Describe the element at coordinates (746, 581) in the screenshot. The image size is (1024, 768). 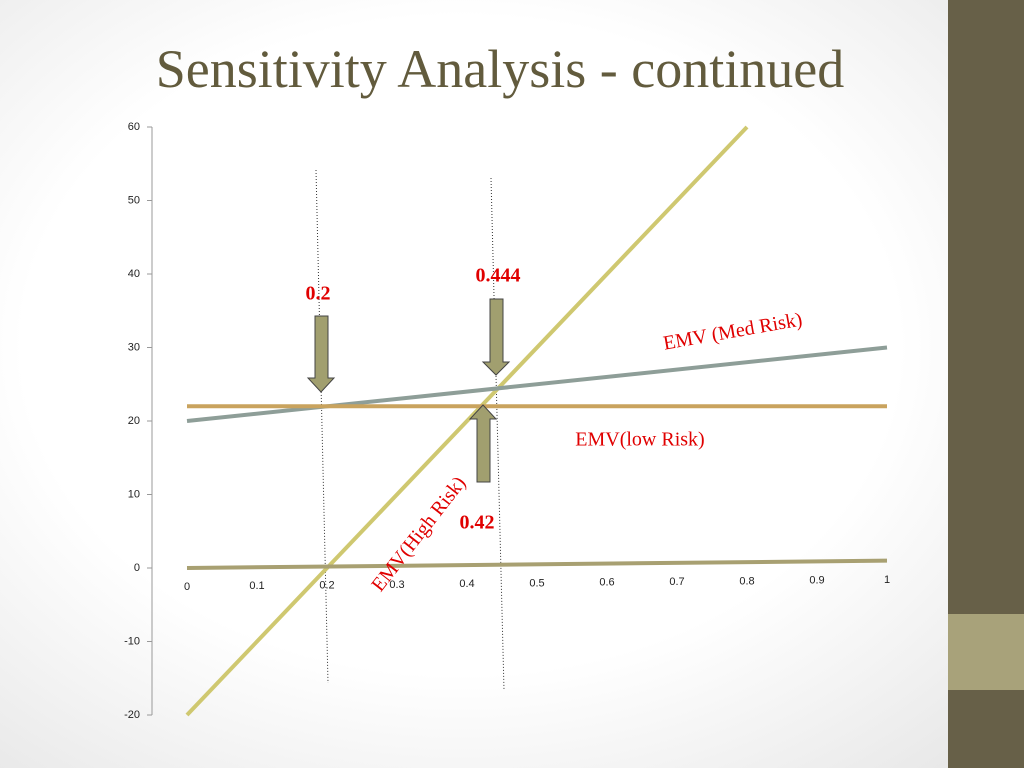
I see `x-tick-label: 0.8` at that location.